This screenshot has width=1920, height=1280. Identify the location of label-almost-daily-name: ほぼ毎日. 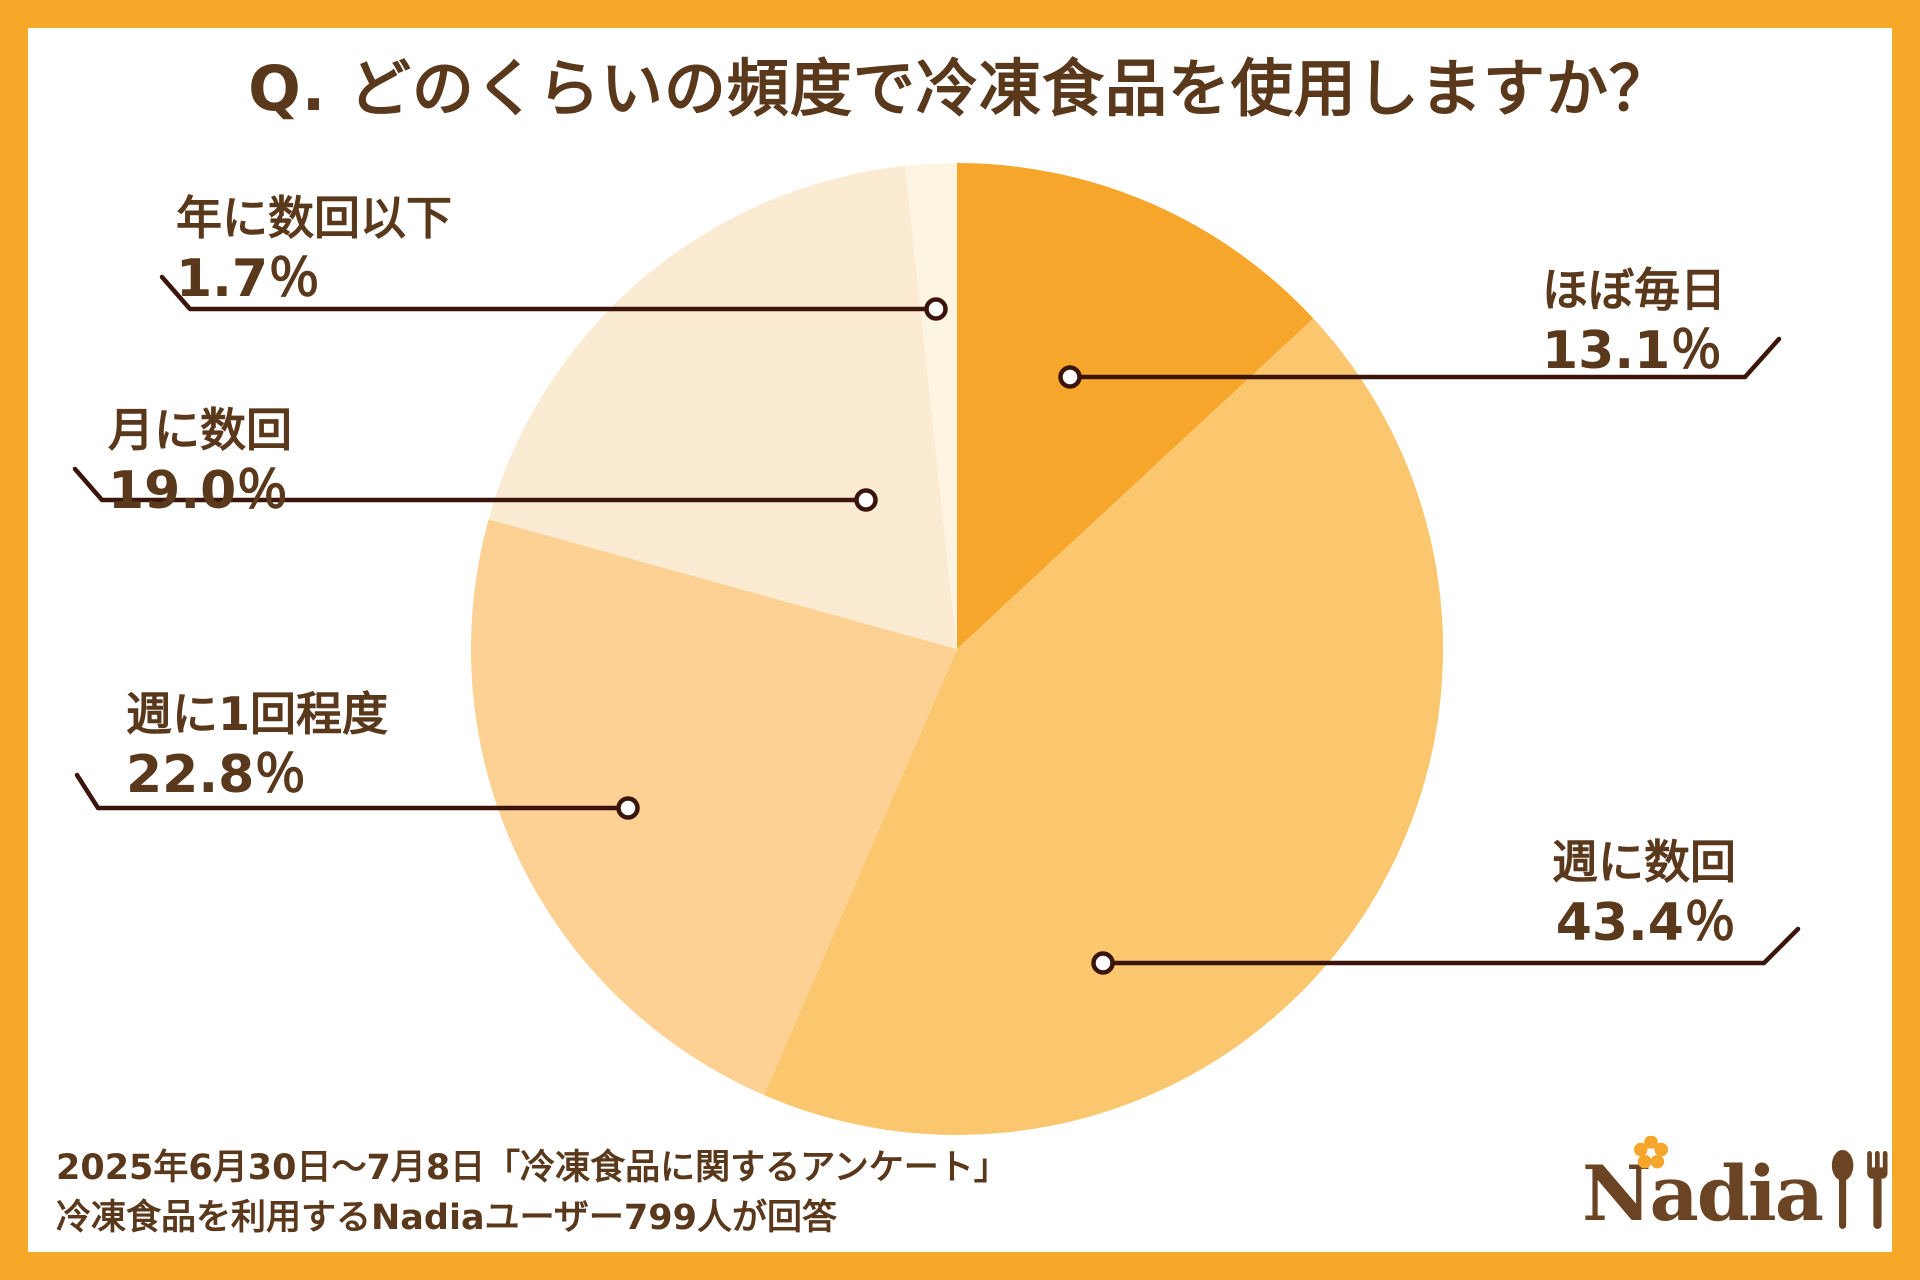
(1634, 290).